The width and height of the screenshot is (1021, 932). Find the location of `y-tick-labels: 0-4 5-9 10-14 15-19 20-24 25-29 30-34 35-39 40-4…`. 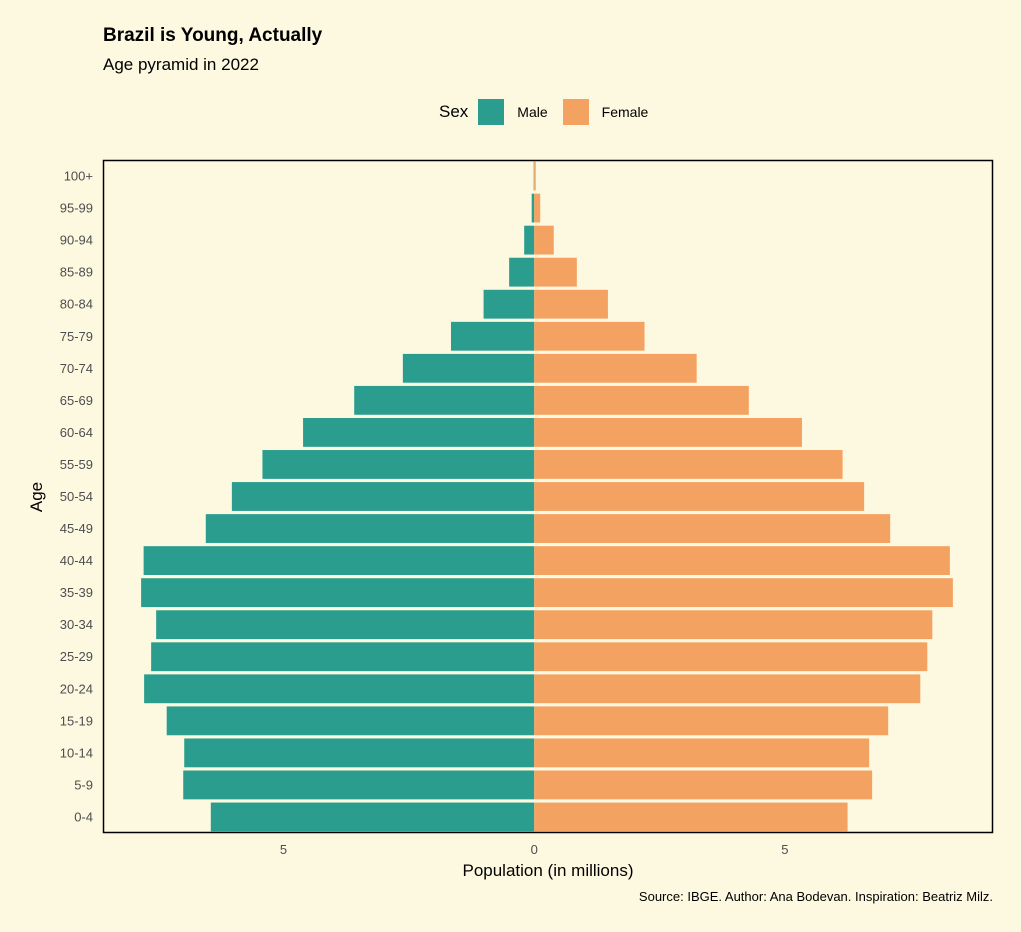

y-tick-labels: 0-4 5-9 10-14 15-19 20-24 25-29 30-34 35-39 40-4… is located at coordinates (76, 497).